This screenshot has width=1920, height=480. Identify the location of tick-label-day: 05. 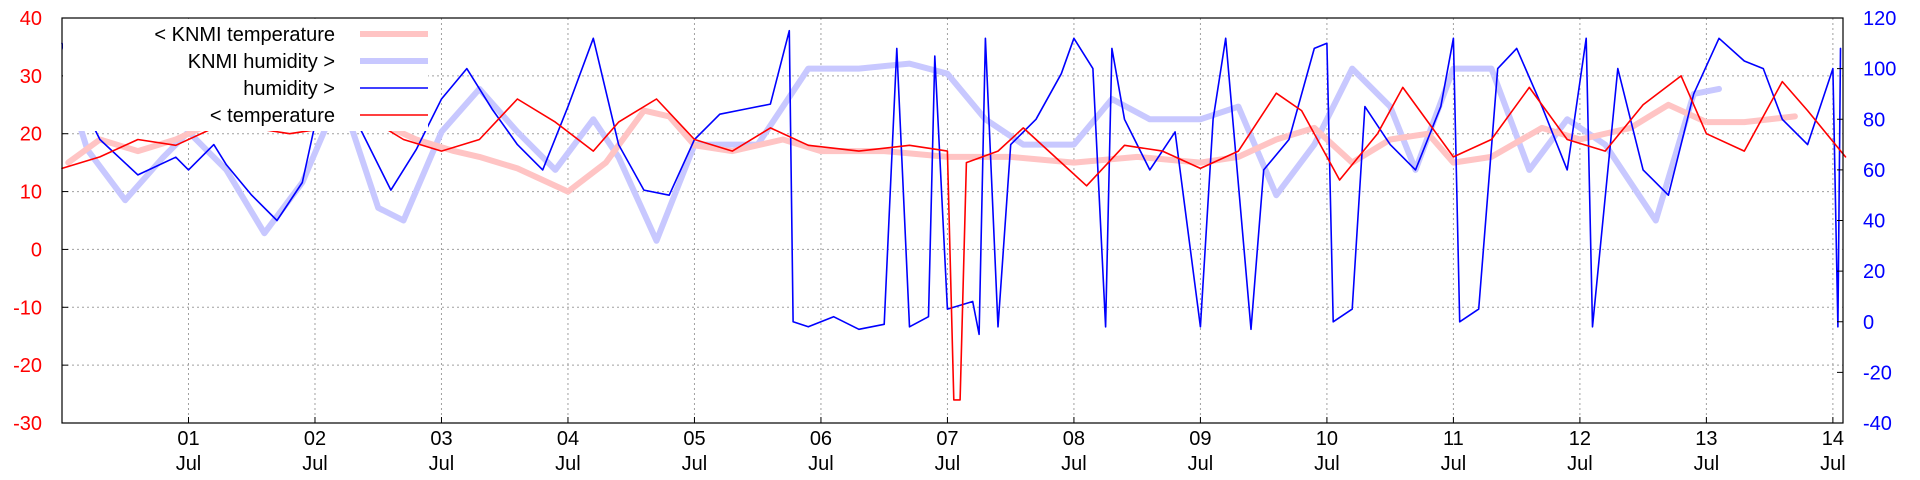
(694, 439).